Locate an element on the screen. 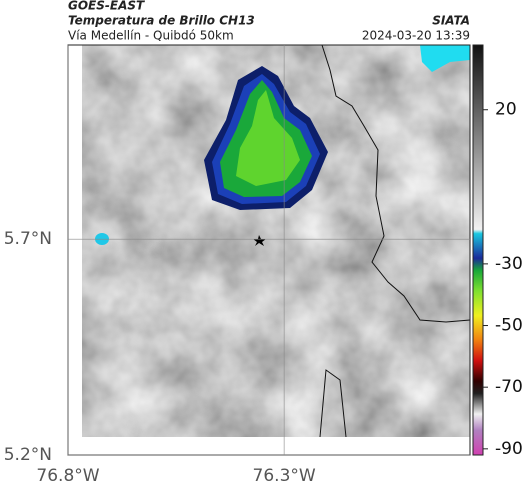  y-tick-label: 5.7°N is located at coordinates (28, 239).